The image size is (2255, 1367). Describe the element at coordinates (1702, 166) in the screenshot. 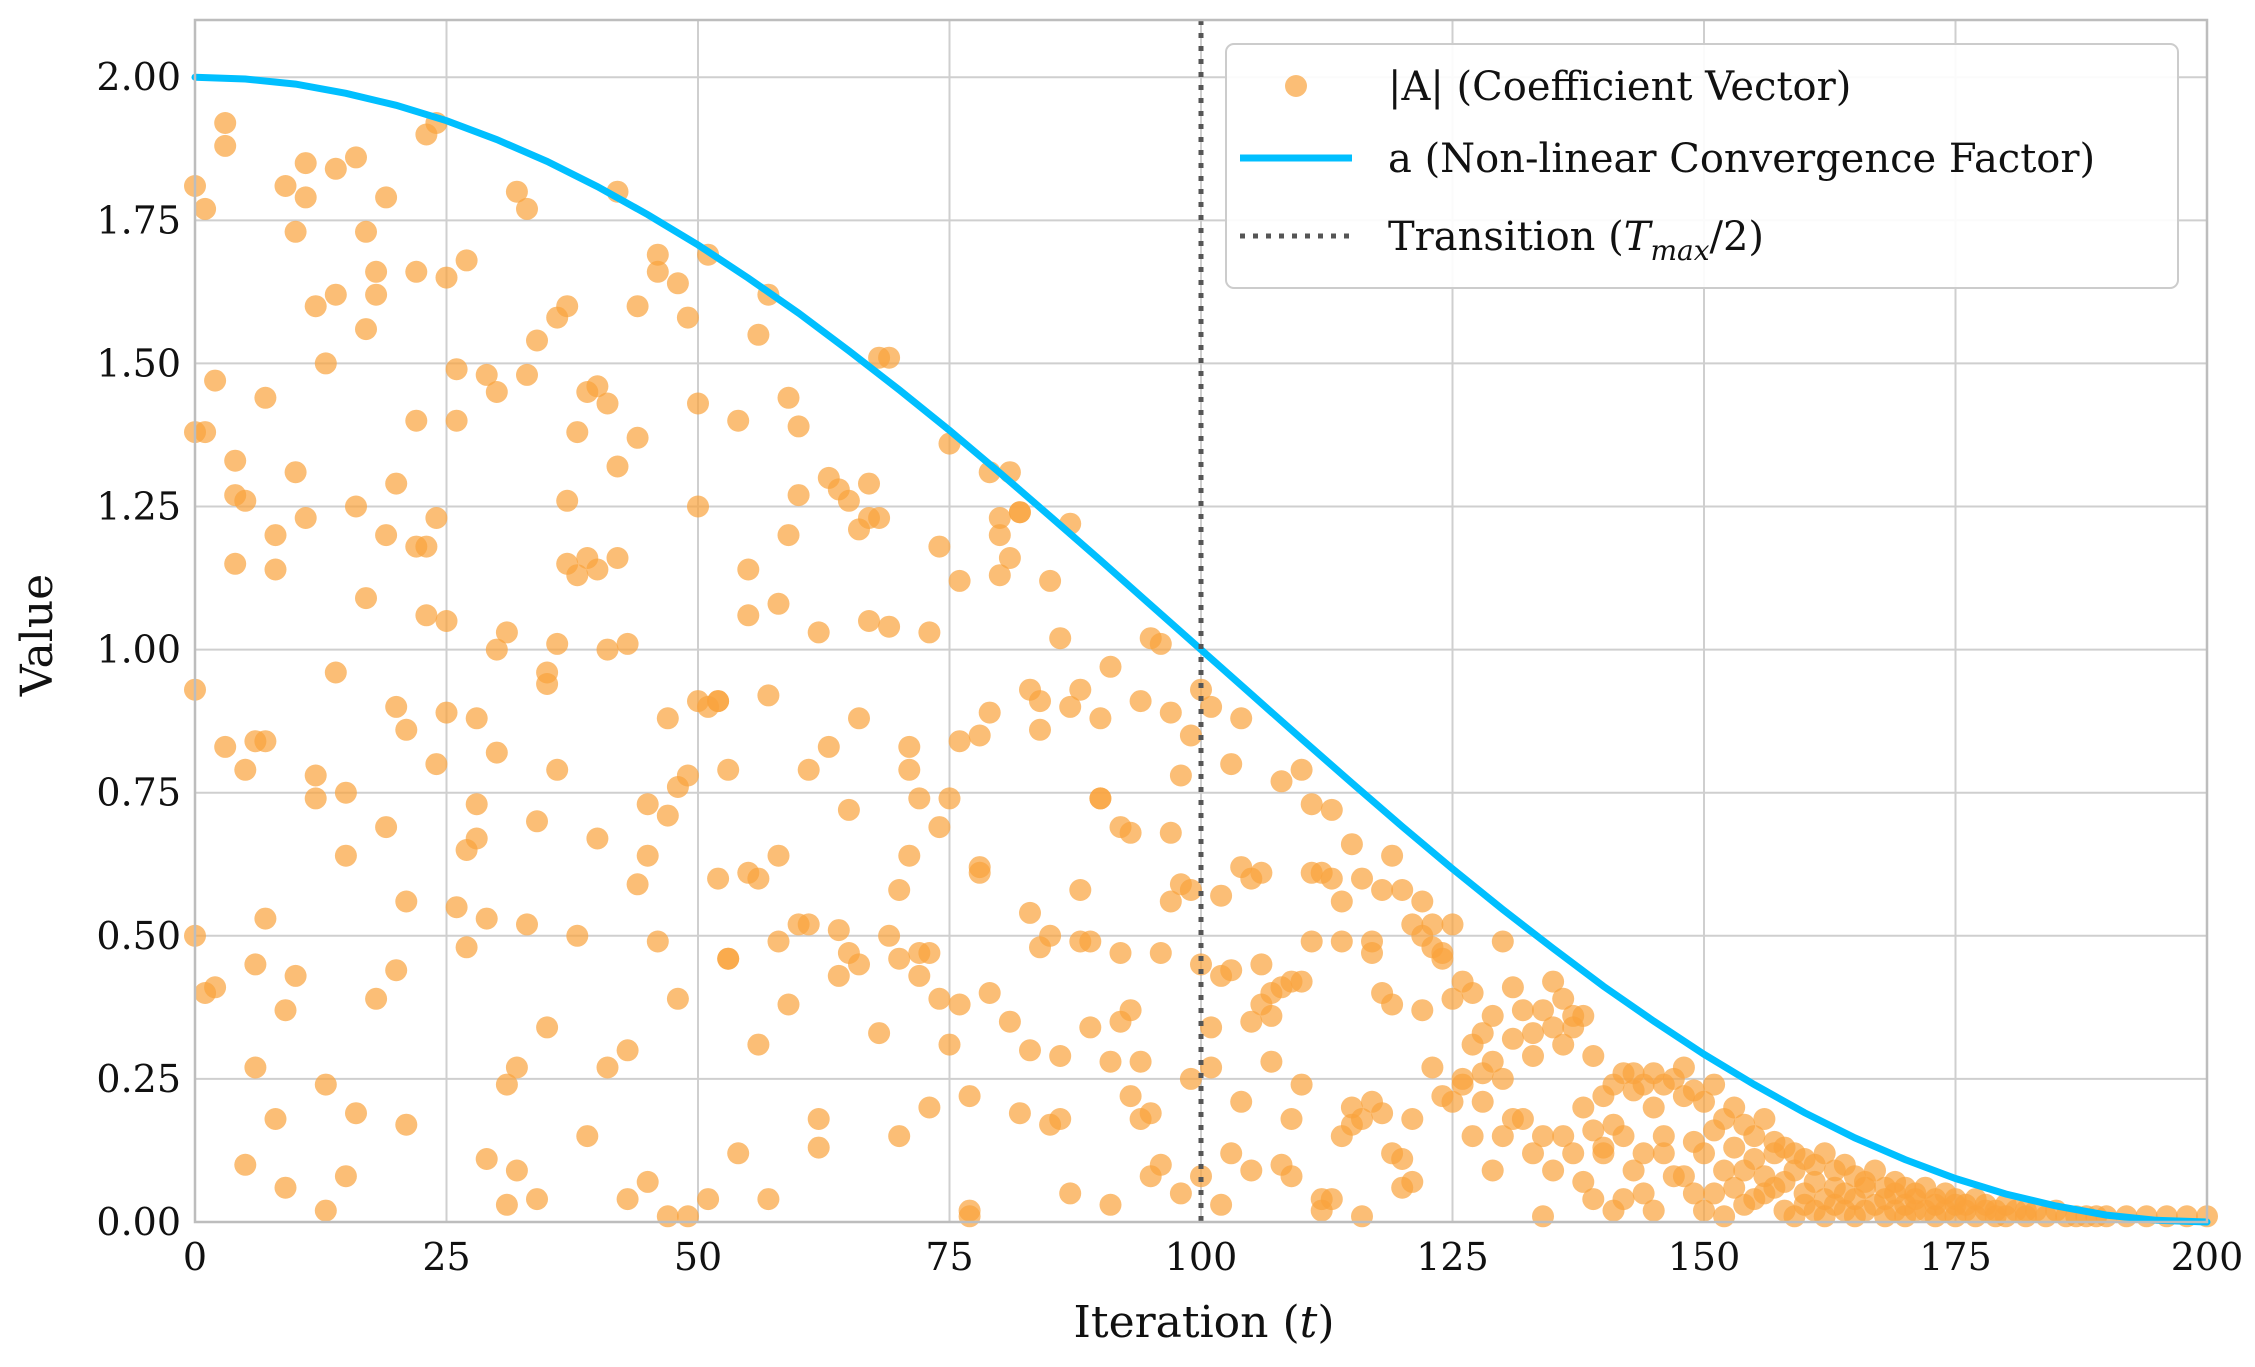

I see `legend-box` at that location.